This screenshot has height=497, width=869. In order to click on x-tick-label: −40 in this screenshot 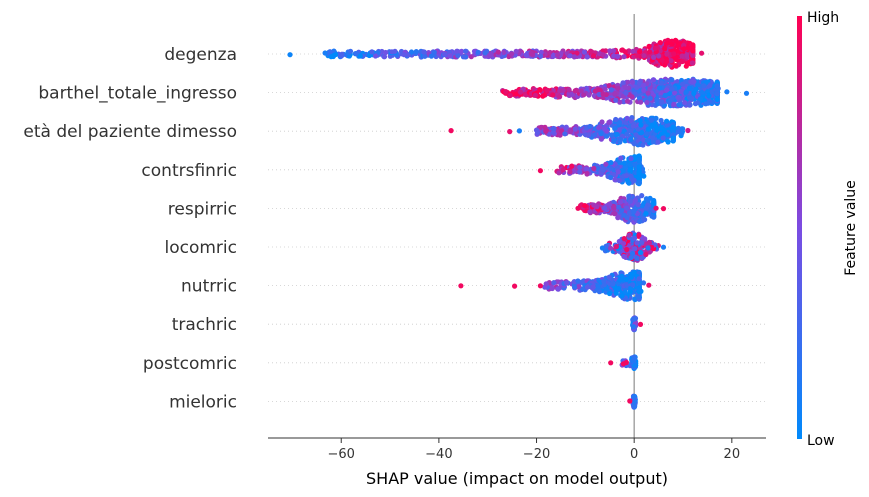, I will do `click(438, 454)`.